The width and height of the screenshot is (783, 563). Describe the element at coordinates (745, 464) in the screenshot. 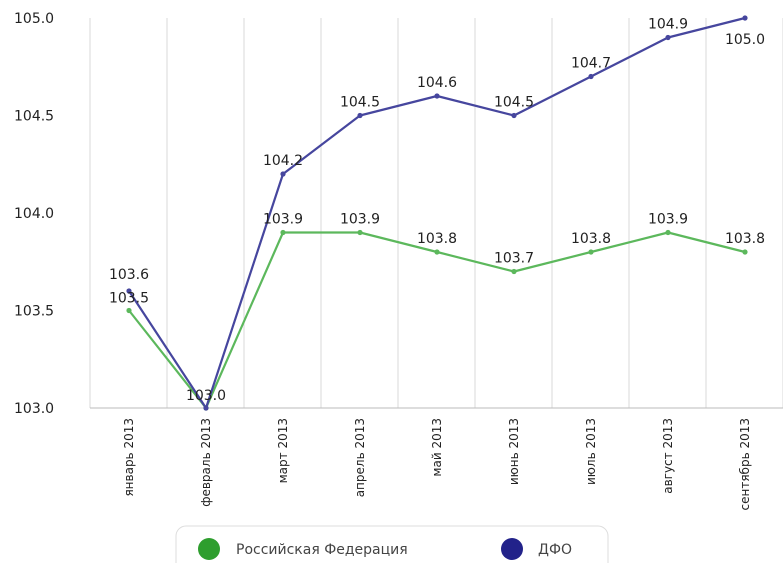

I see `x-tick-label: сентябрь 2013` at that location.